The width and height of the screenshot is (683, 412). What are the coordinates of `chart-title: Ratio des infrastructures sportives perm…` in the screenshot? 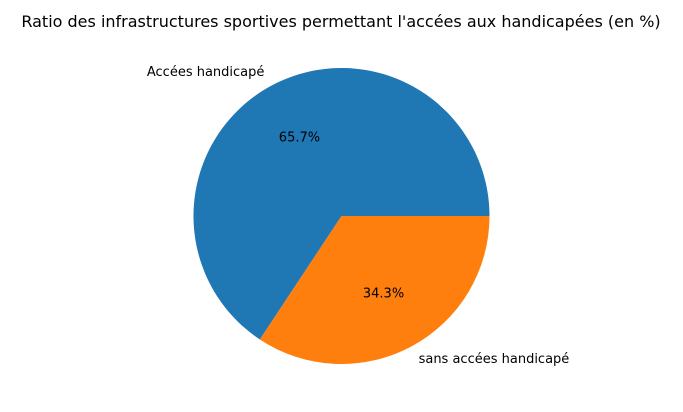 It's located at (340, 21).